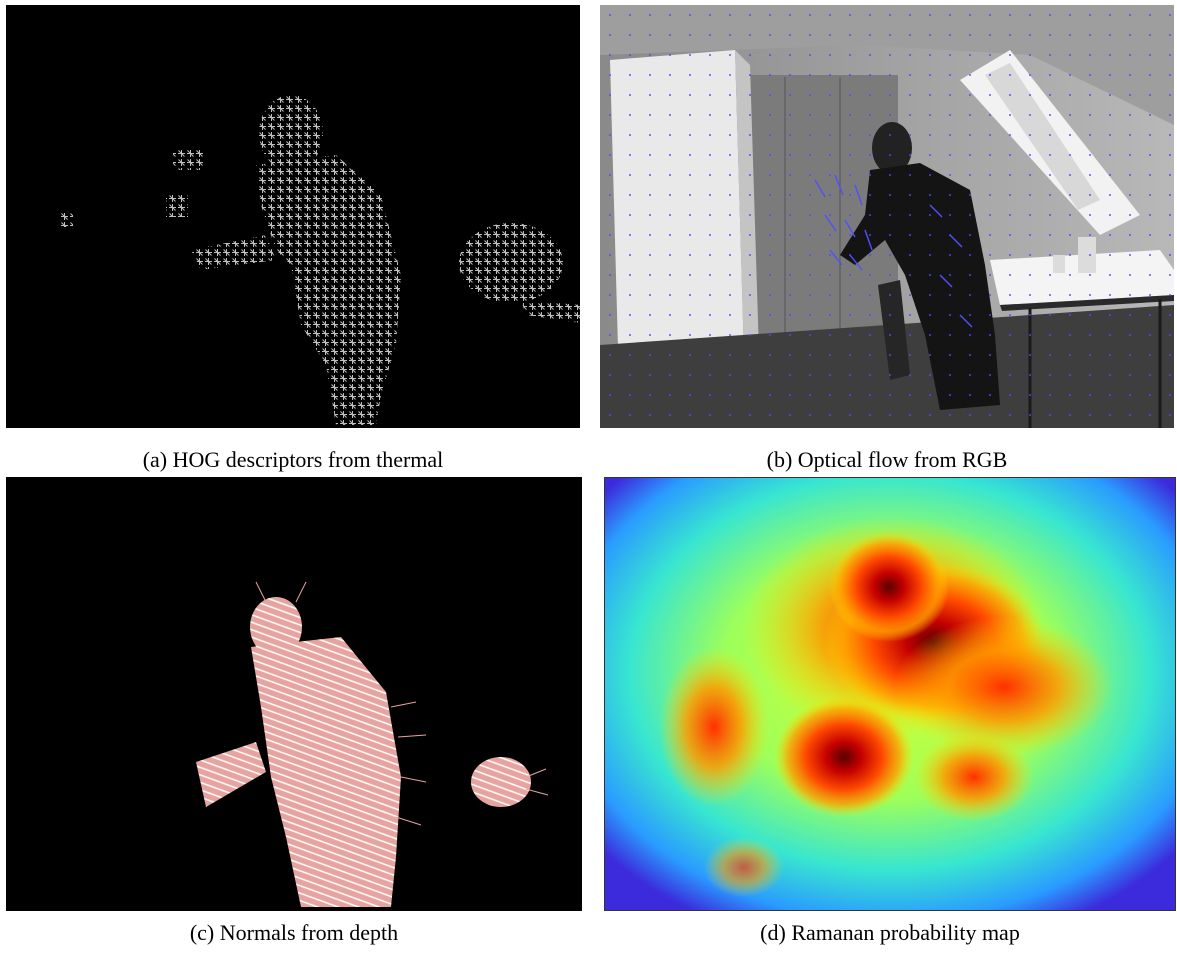 The image size is (1177, 957). I want to click on caption-d: (d) Ramanan probability map, so click(890, 932).